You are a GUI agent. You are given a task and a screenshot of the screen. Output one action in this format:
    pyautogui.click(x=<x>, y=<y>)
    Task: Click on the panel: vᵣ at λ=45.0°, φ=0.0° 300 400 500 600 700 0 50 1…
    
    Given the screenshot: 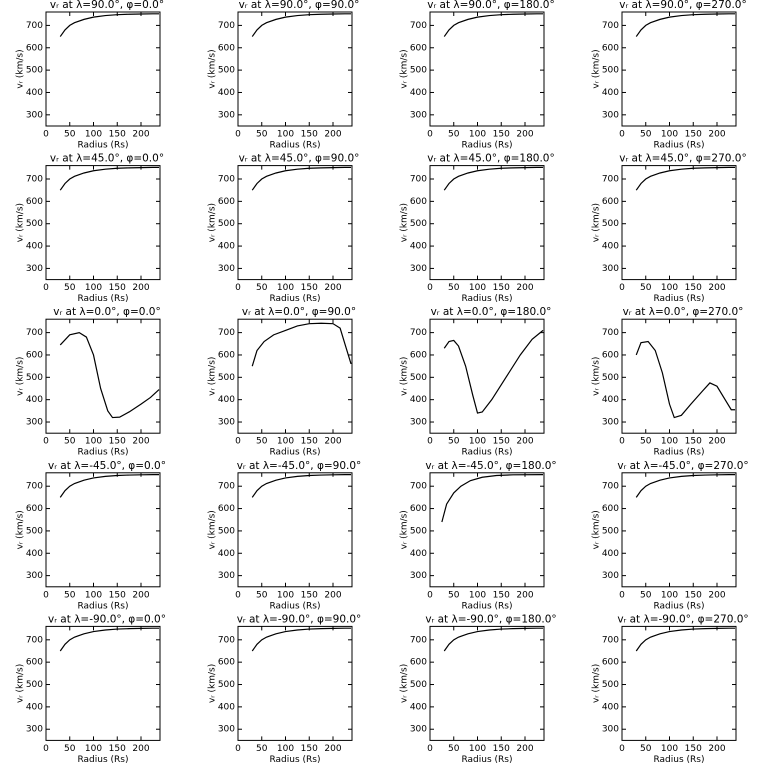 What is the action you would take?
    pyautogui.click(x=90, y=229)
    